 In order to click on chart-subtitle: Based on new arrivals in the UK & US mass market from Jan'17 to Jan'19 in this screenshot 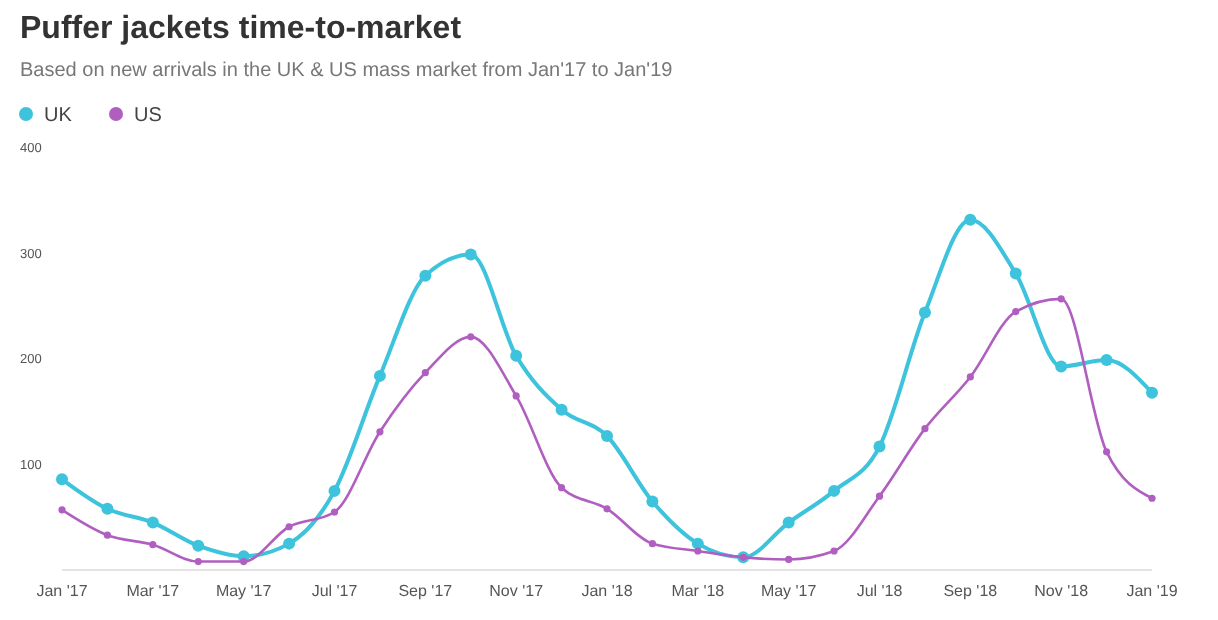, I will do `click(347, 71)`.